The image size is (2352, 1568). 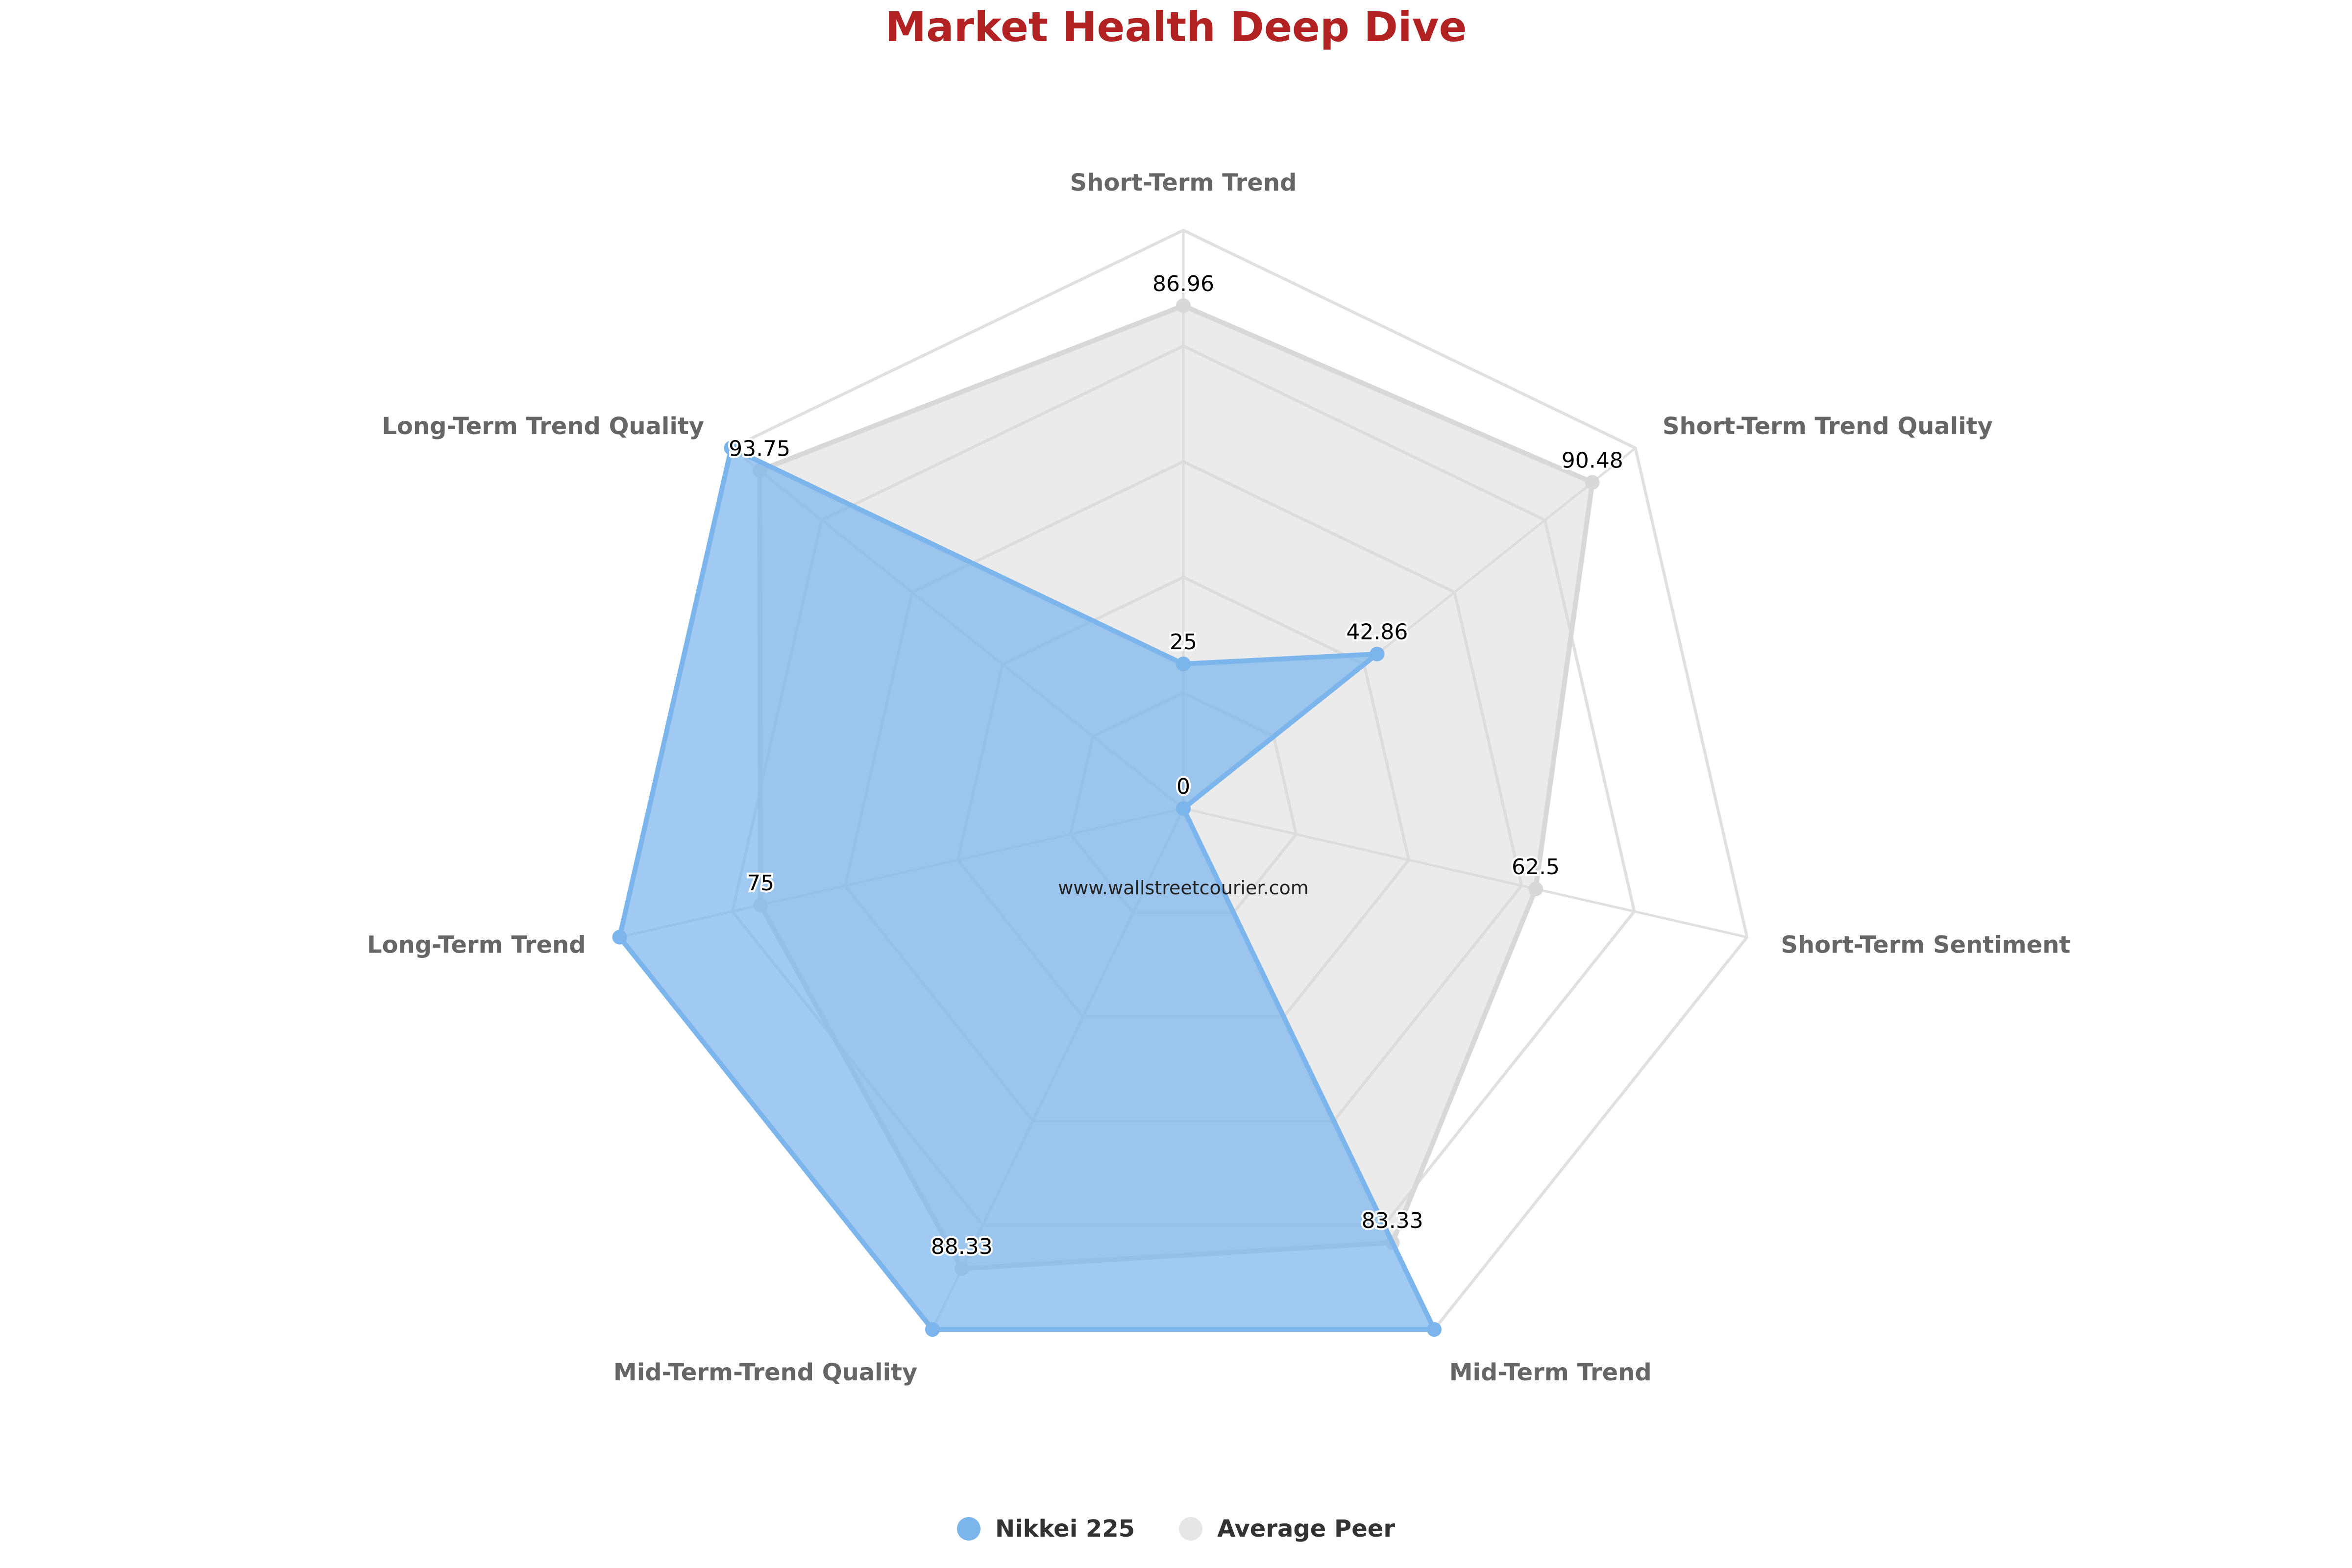 I want to click on axis-label-5: Long-Term Trend, so click(x=476, y=944).